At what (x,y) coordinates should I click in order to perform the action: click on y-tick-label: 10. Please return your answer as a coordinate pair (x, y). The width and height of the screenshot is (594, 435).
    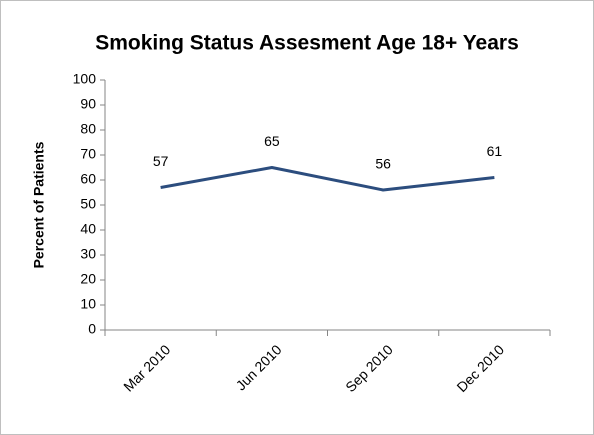
    Looking at the image, I should click on (88, 304).